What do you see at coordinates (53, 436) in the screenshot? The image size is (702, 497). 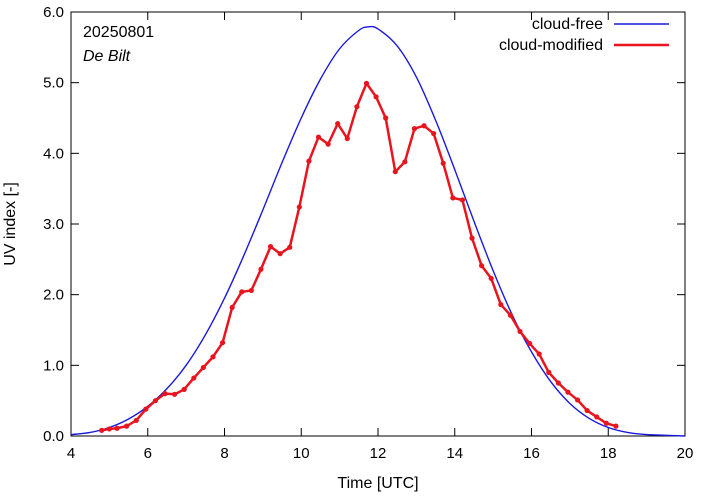 I see `y-tick-label: 0.0` at bounding box center [53, 436].